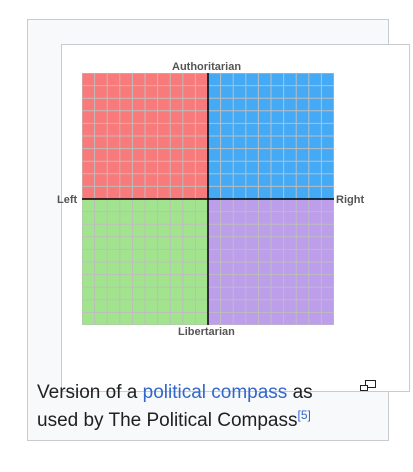 This screenshot has height=472, width=413. I want to click on axis-label-libertarian: Libertarian, so click(206, 332).